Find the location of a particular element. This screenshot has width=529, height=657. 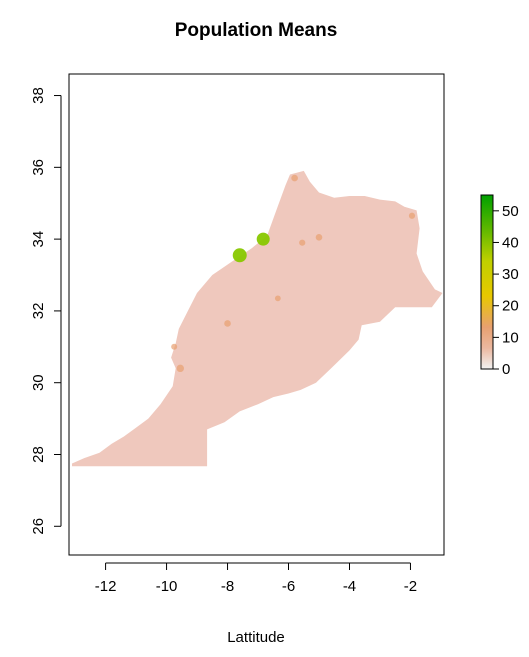

y-tick-label: 28 is located at coordinates (38, 454).